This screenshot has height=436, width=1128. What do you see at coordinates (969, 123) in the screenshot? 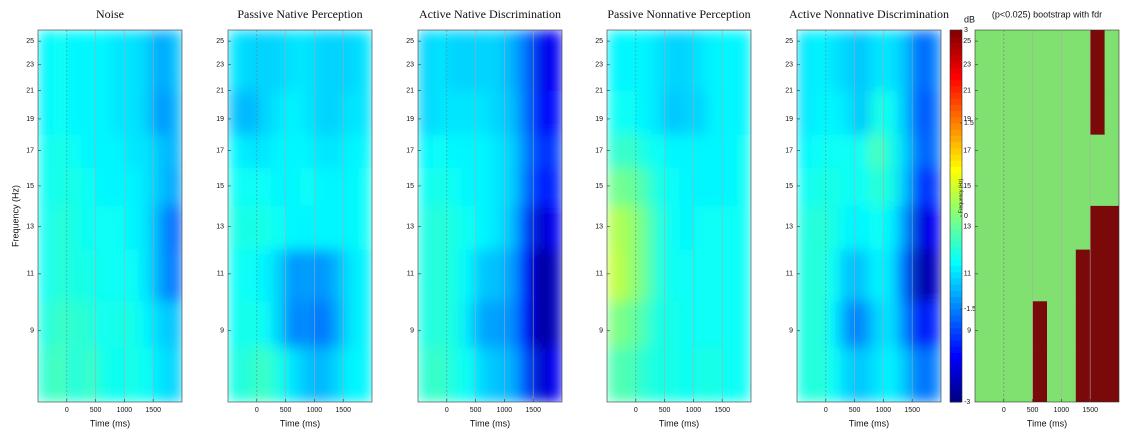
I see `colorbar-tick-label: 1.5` at bounding box center [969, 123].